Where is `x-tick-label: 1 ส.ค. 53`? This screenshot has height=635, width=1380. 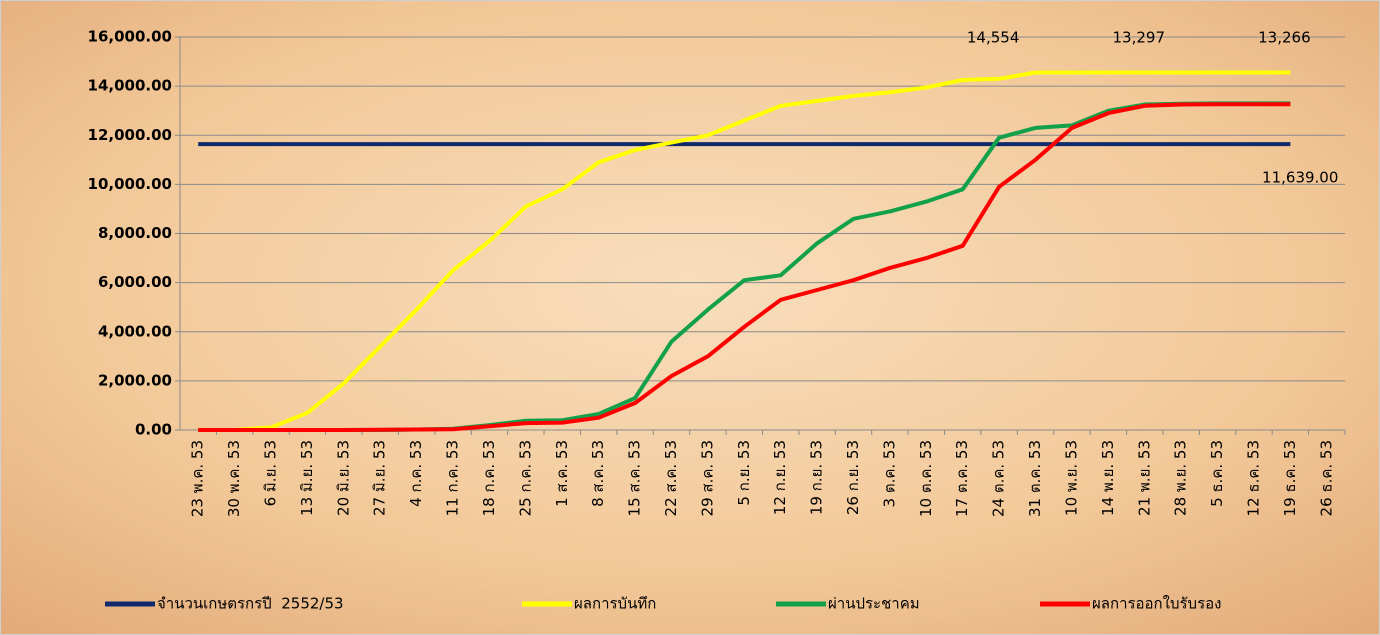 x-tick-label: 1 ส.ค. 53 is located at coordinates (562, 473).